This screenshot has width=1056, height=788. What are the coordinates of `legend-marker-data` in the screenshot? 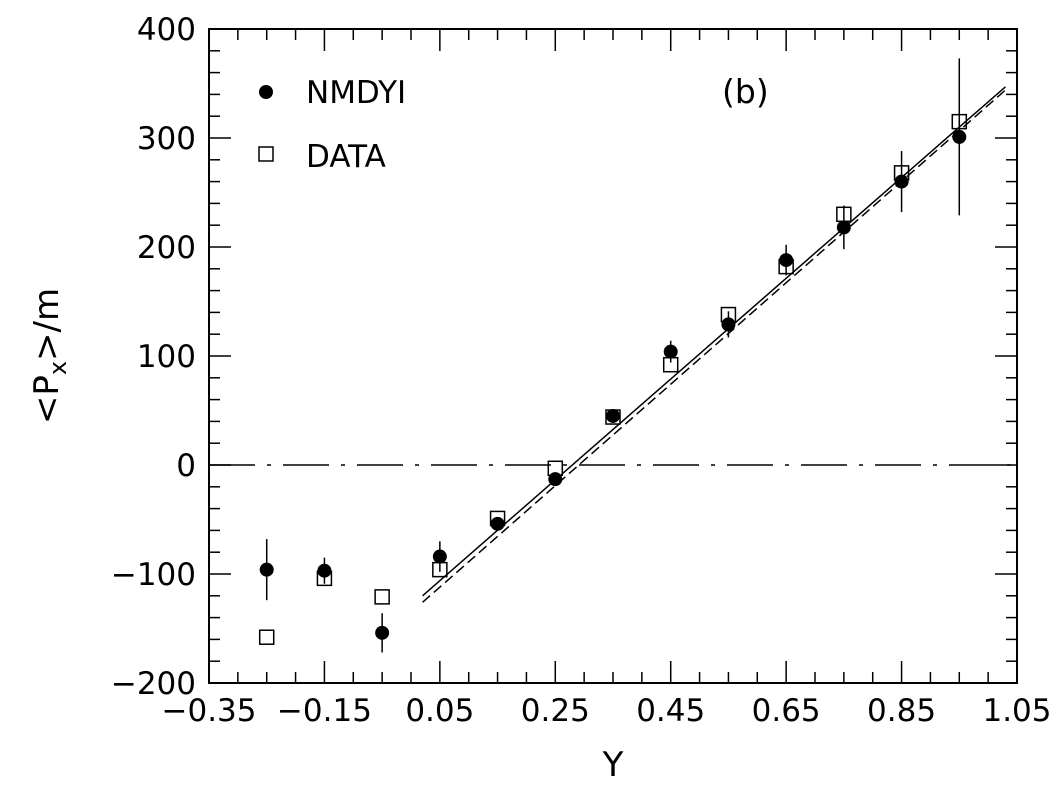 It's located at (266, 154).